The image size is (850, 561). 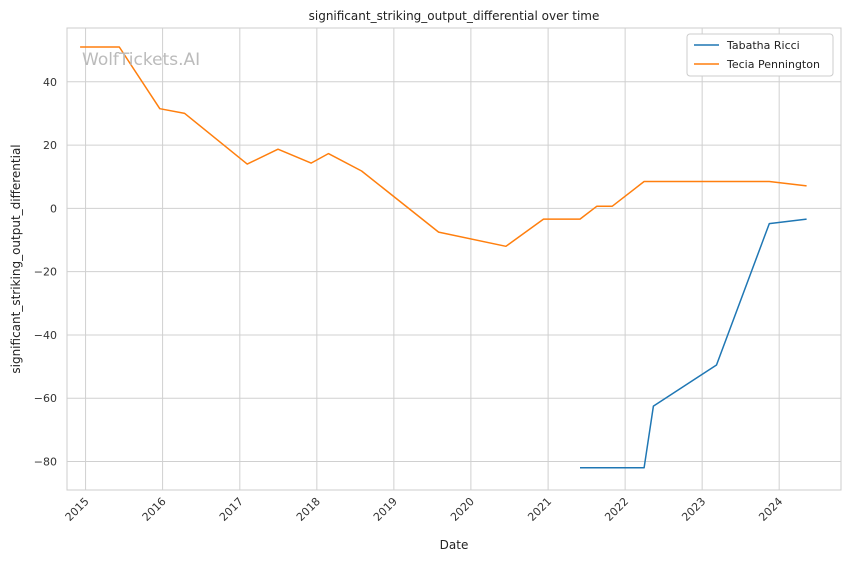 I want to click on y-axis-label: significant_striking_output_differential, so click(x=16, y=258).